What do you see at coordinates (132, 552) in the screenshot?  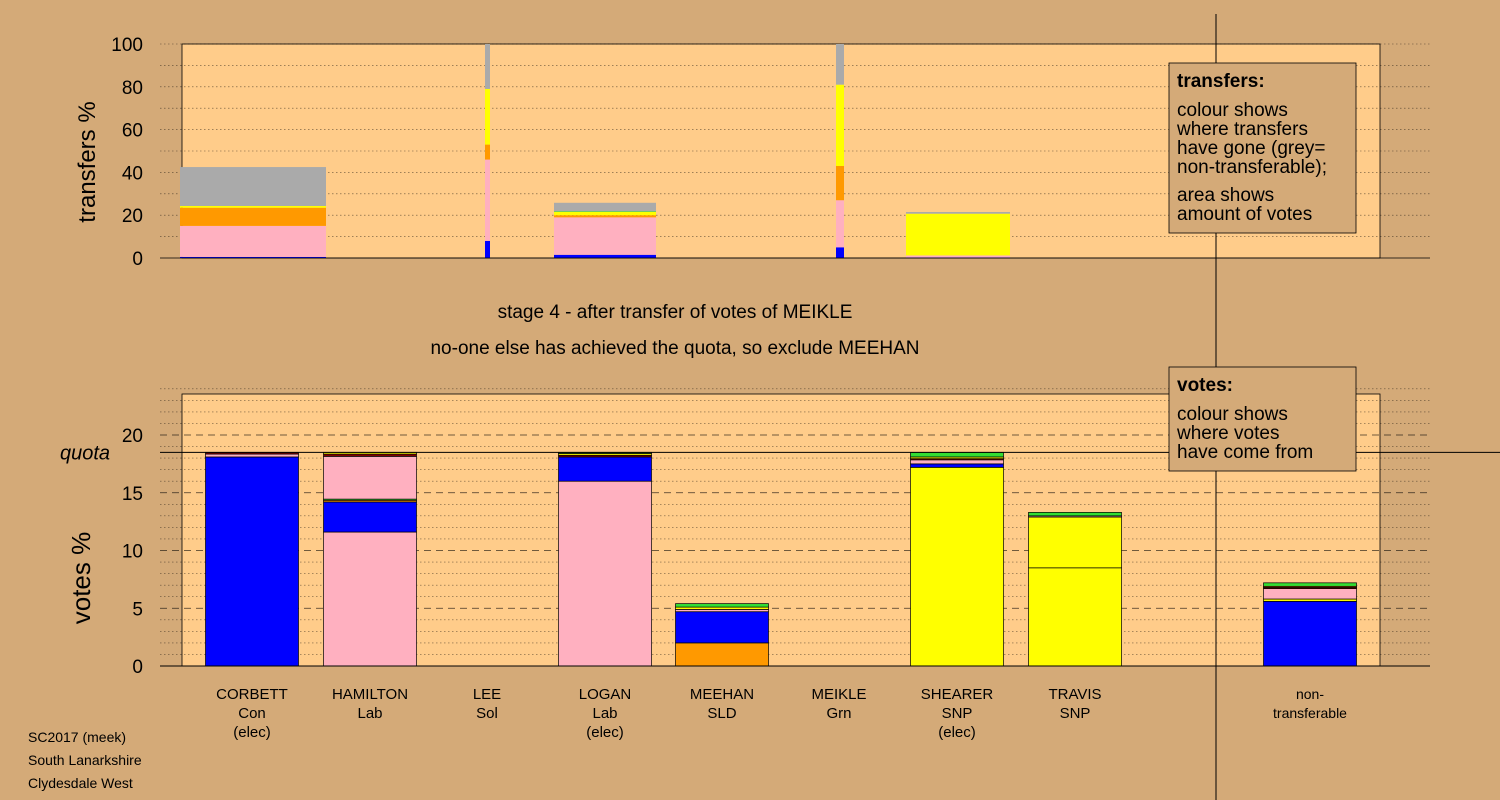 I see `votes-y-tick: 10` at bounding box center [132, 552].